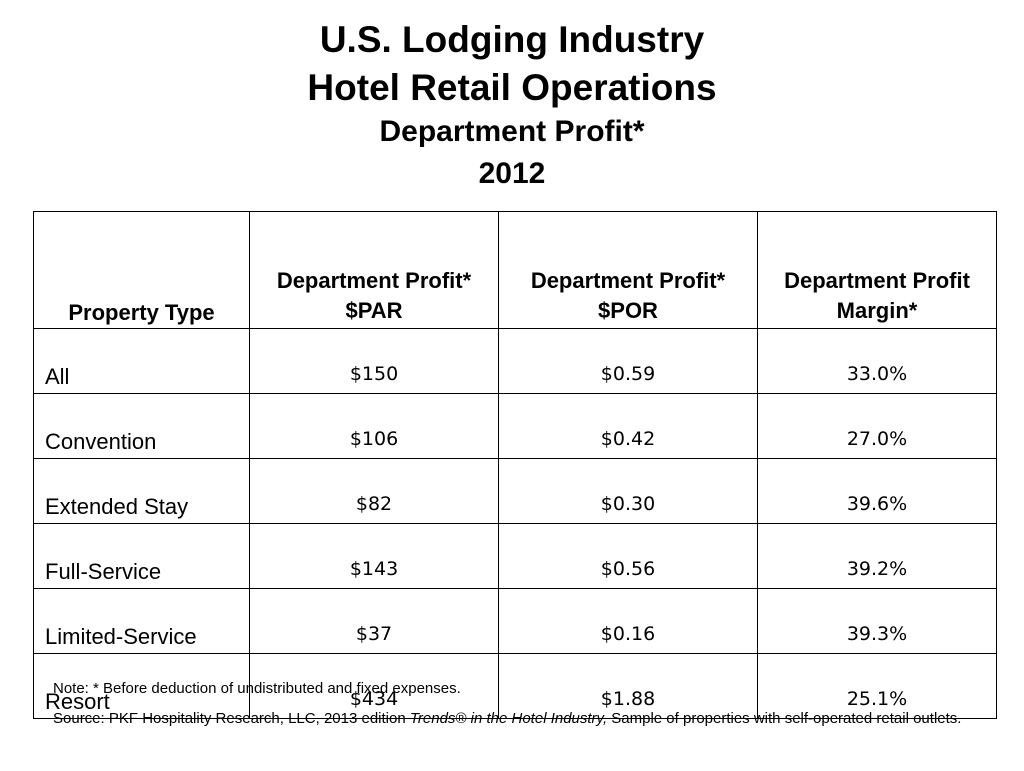  Describe the element at coordinates (141, 361) in the screenshot. I see `row-property-type: All` at that location.